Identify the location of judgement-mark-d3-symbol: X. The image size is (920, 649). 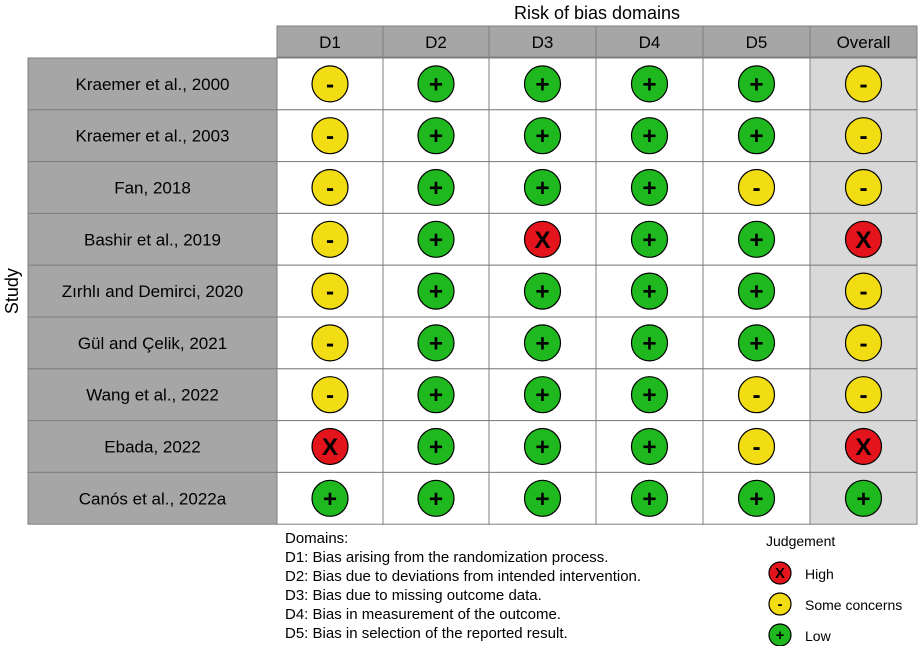
(542, 240).